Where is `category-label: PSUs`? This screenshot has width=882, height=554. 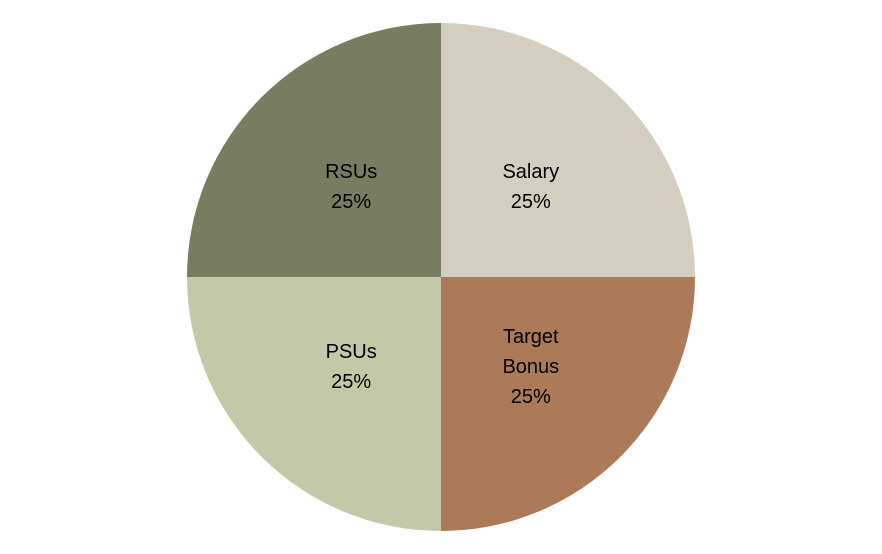 category-label: PSUs is located at coordinates (351, 351).